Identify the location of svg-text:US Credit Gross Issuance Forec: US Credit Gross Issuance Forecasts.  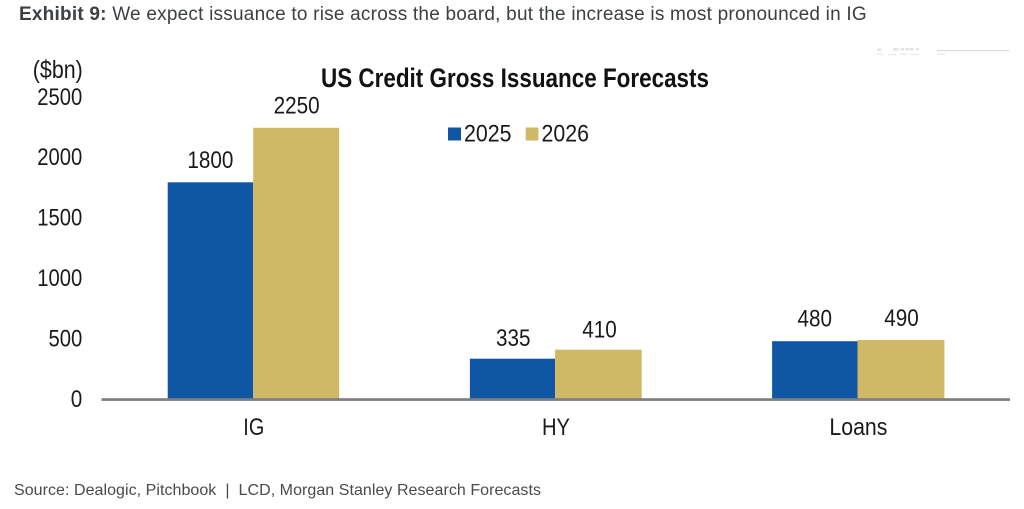
(515, 78).